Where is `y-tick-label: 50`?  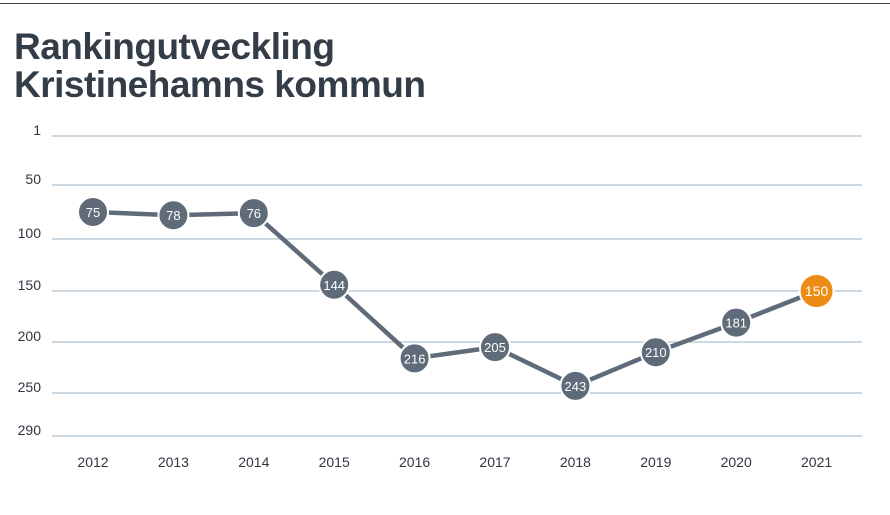 y-tick-label: 50 is located at coordinates (33, 179).